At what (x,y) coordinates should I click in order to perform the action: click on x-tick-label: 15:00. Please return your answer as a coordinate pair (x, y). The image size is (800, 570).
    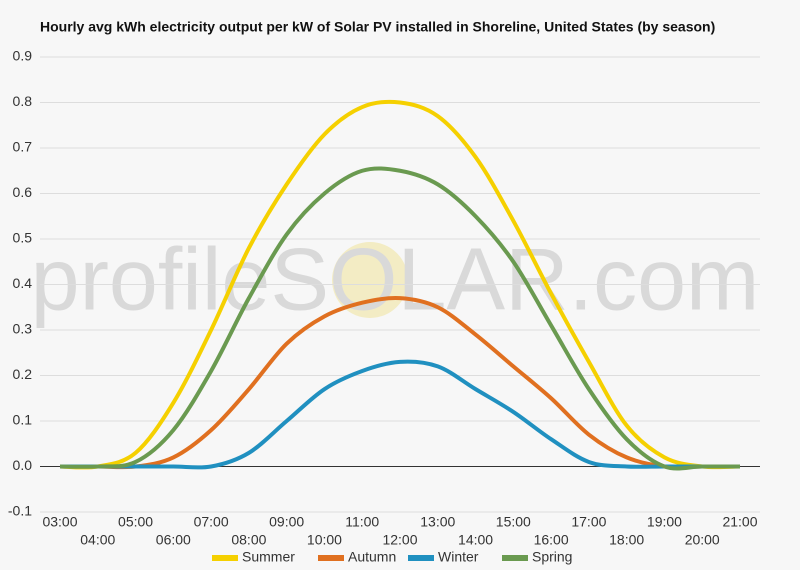
    Looking at the image, I should click on (513, 522).